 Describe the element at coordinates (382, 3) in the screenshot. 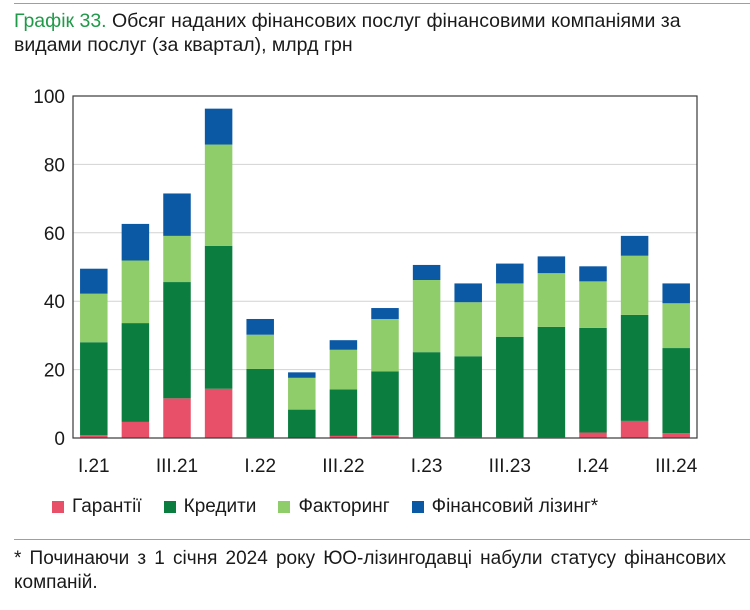

I see `top-rule` at that location.